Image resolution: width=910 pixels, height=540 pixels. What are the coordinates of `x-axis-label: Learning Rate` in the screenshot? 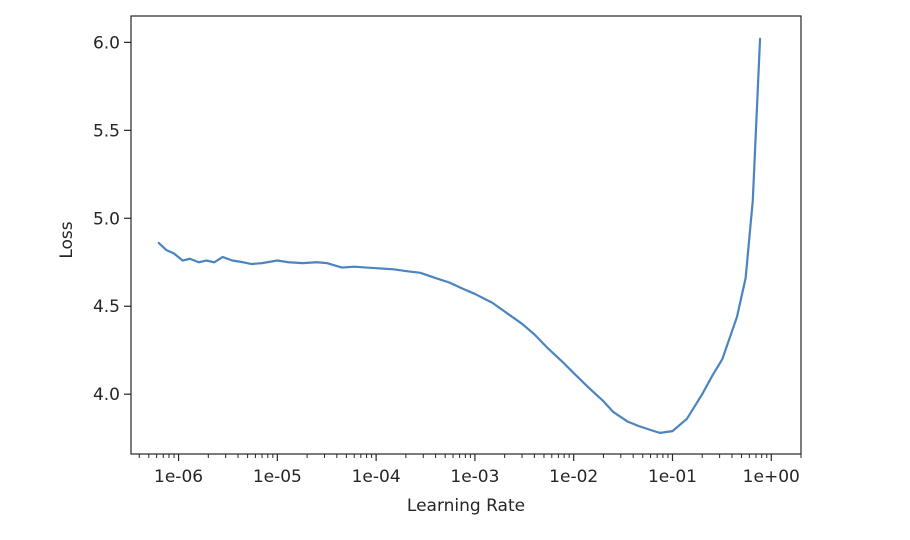 It's located at (466, 506).